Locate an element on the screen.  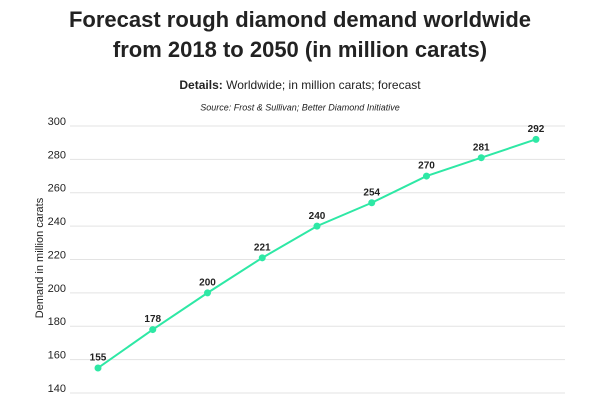
y-tick-label: 280 is located at coordinates (57, 155).